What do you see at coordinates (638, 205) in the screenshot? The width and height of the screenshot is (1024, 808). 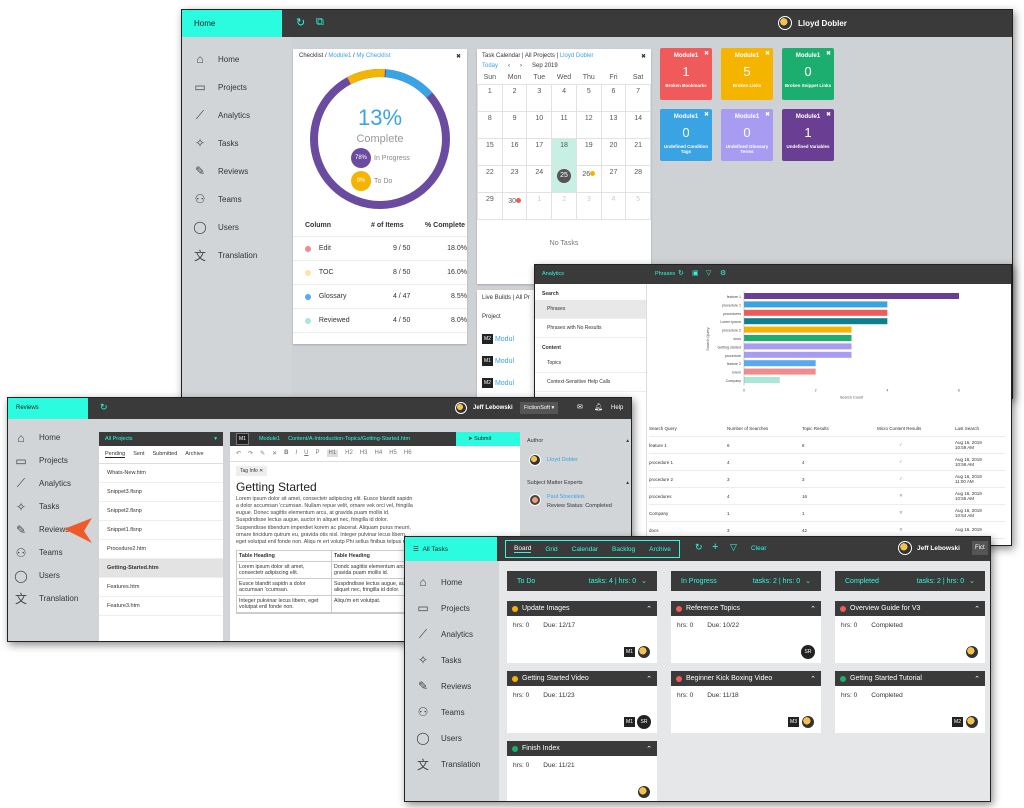 I see `calendar-day: 5` at bounding box center [638, 205].